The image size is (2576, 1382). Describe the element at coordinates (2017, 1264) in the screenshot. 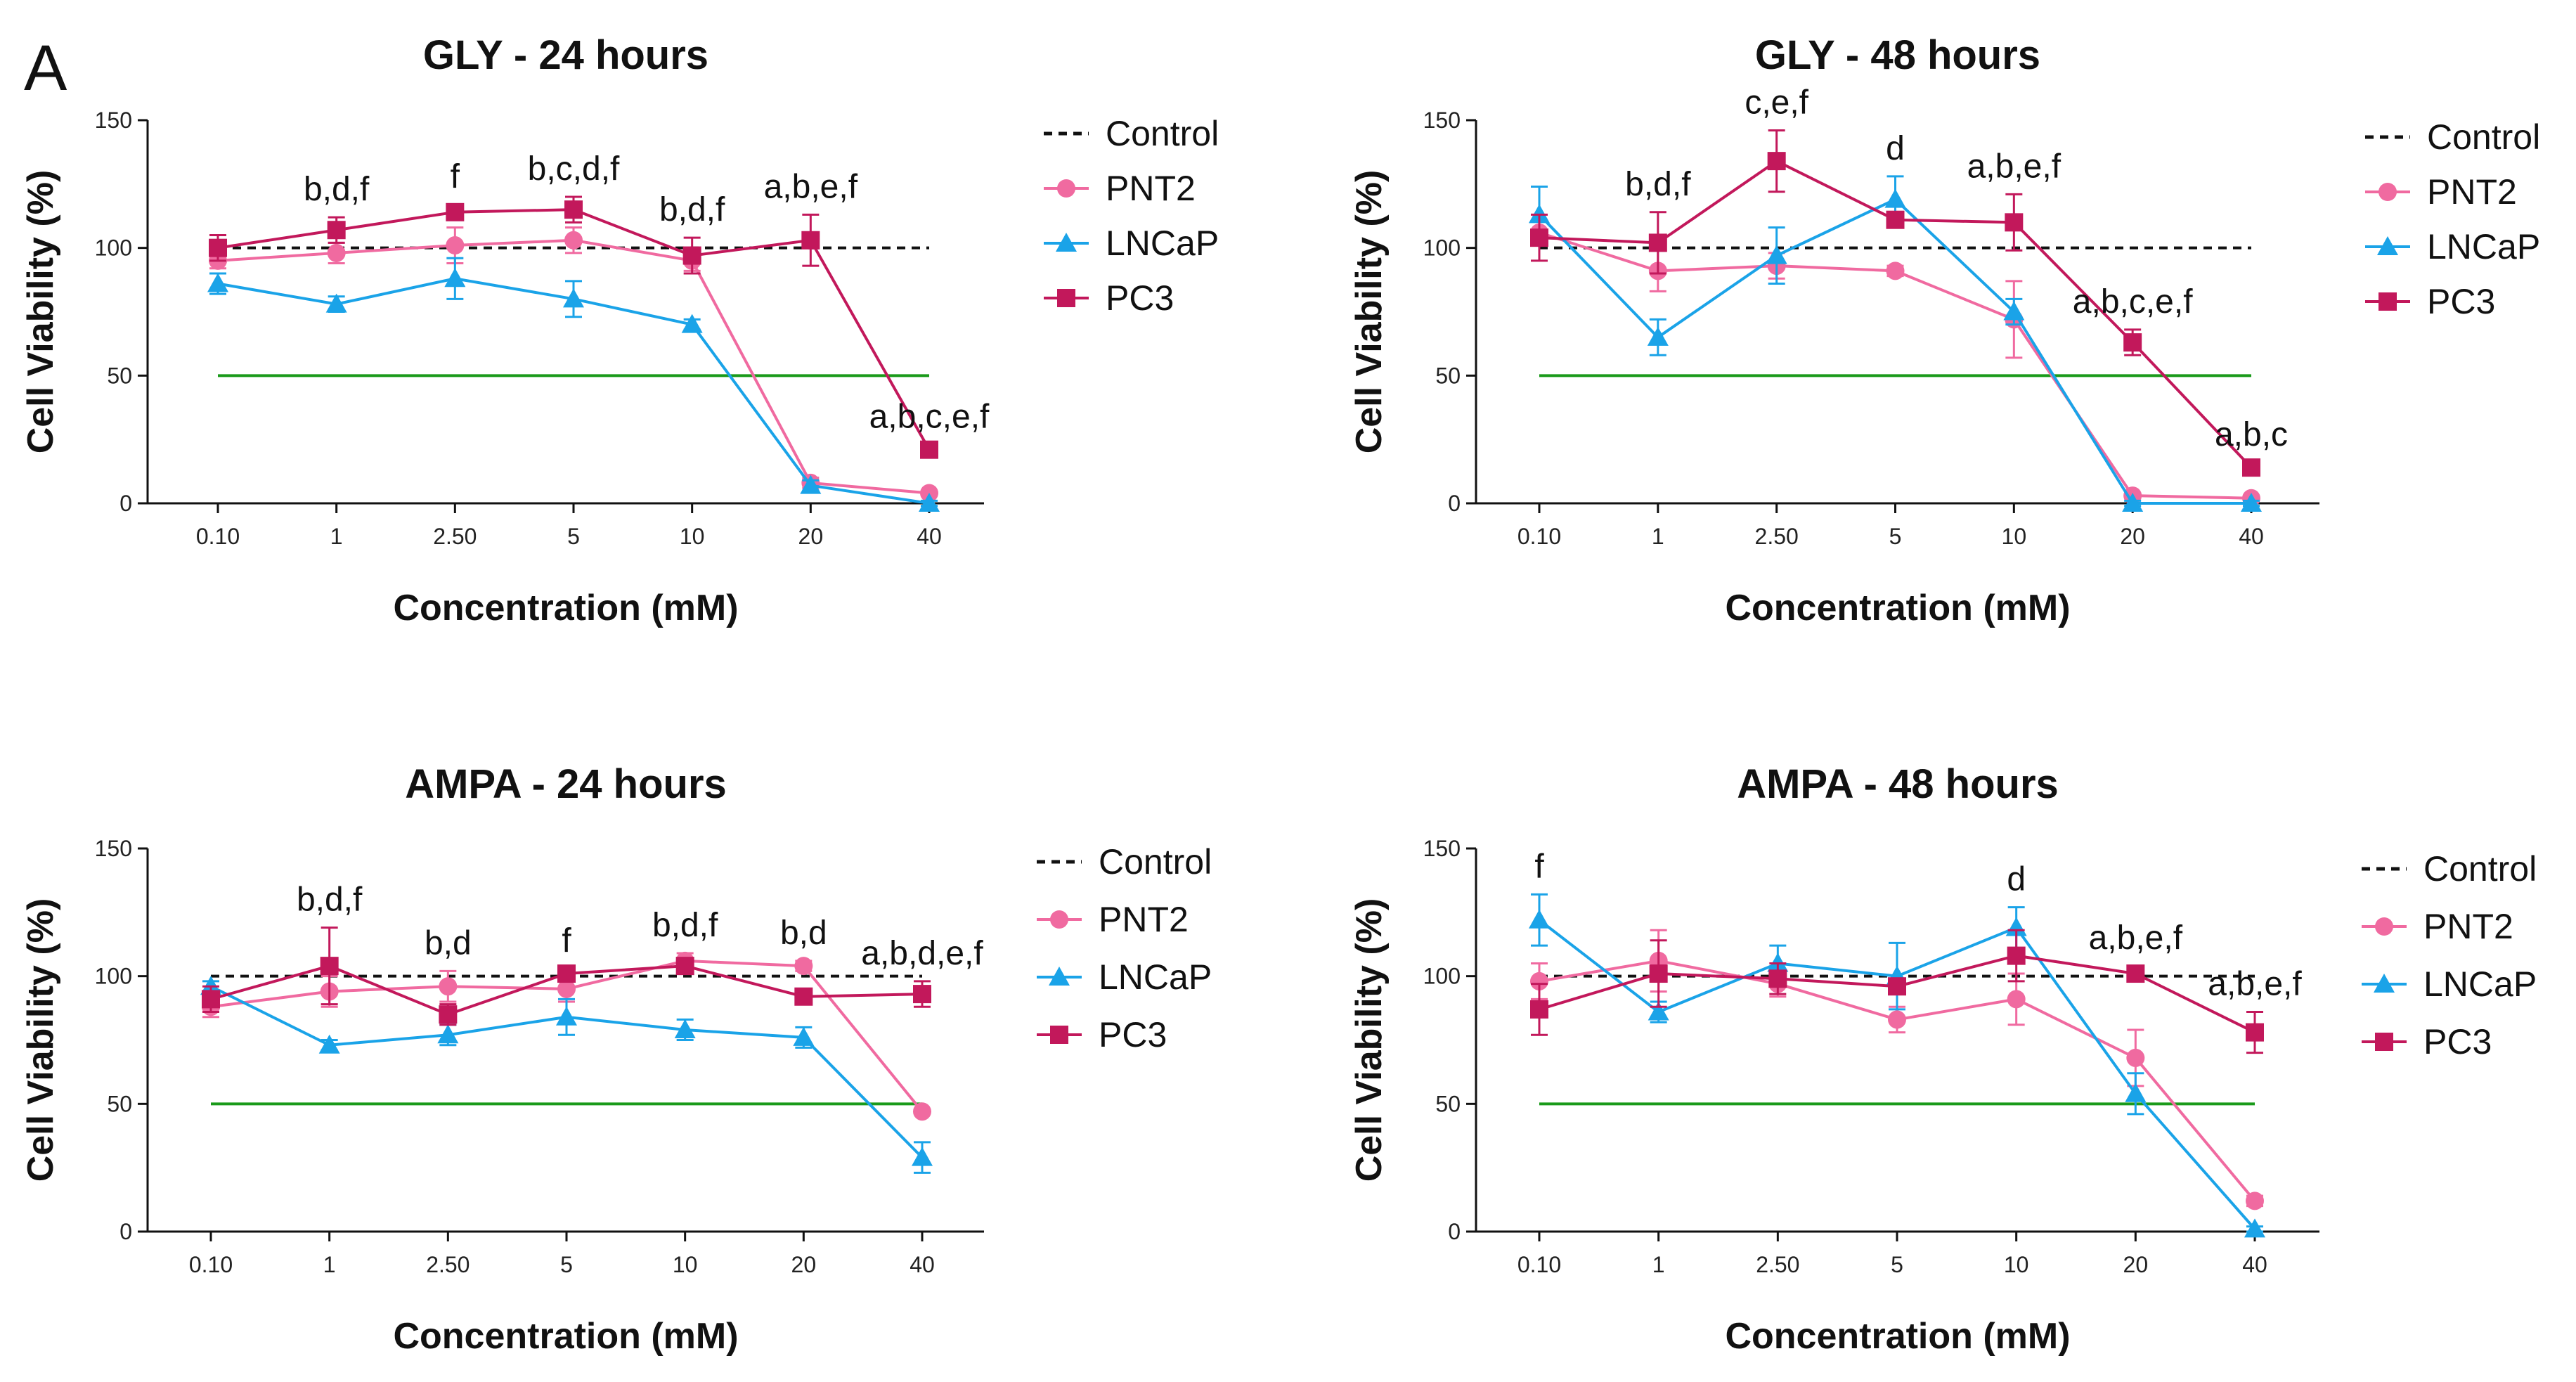

I see `x-tick-label: 10` at that location.